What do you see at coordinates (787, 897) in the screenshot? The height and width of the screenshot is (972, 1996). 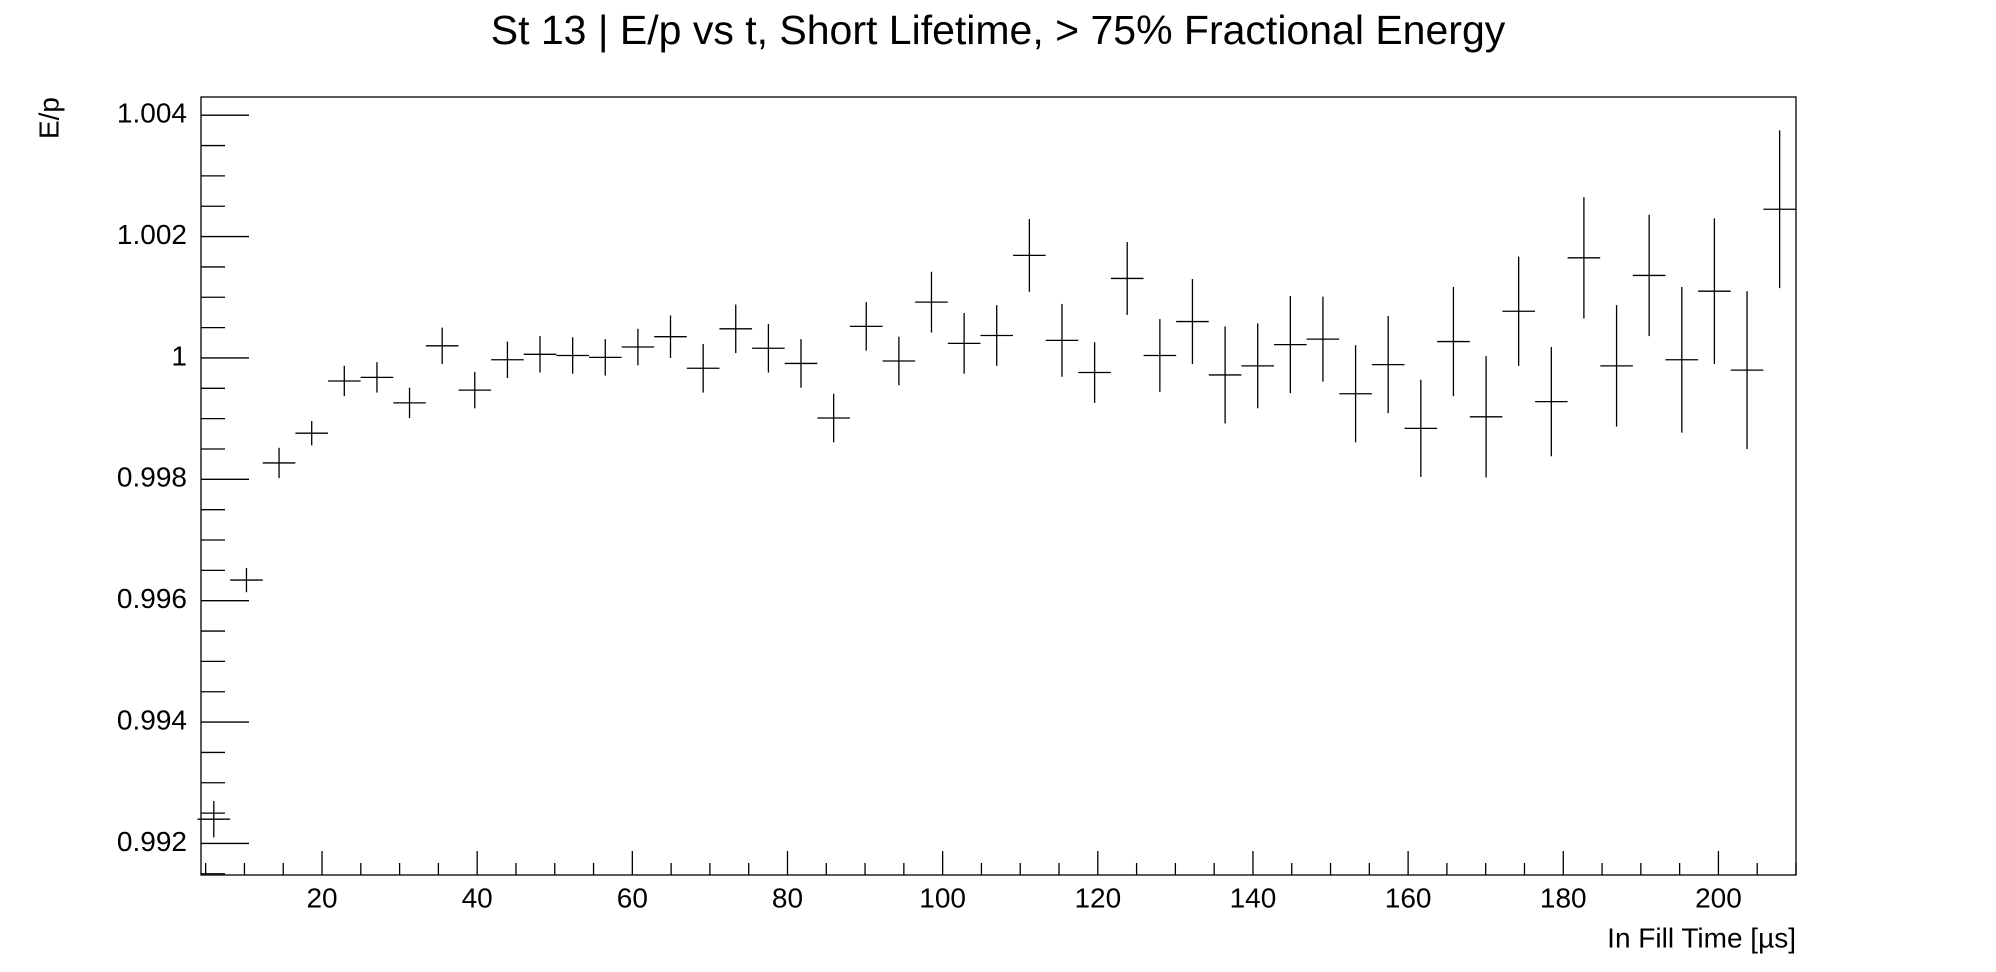 I see `x-tick-label: 80` at bounding box center [787, 897].